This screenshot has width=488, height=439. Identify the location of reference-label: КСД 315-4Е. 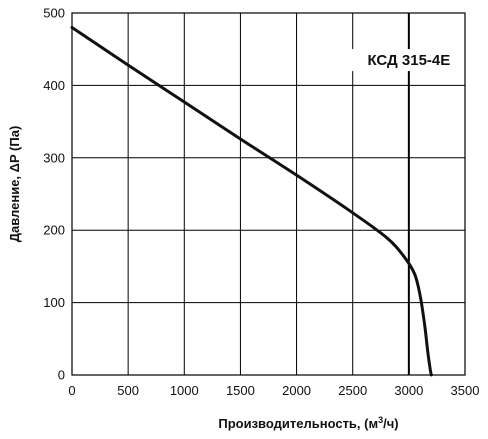
(408, 60).